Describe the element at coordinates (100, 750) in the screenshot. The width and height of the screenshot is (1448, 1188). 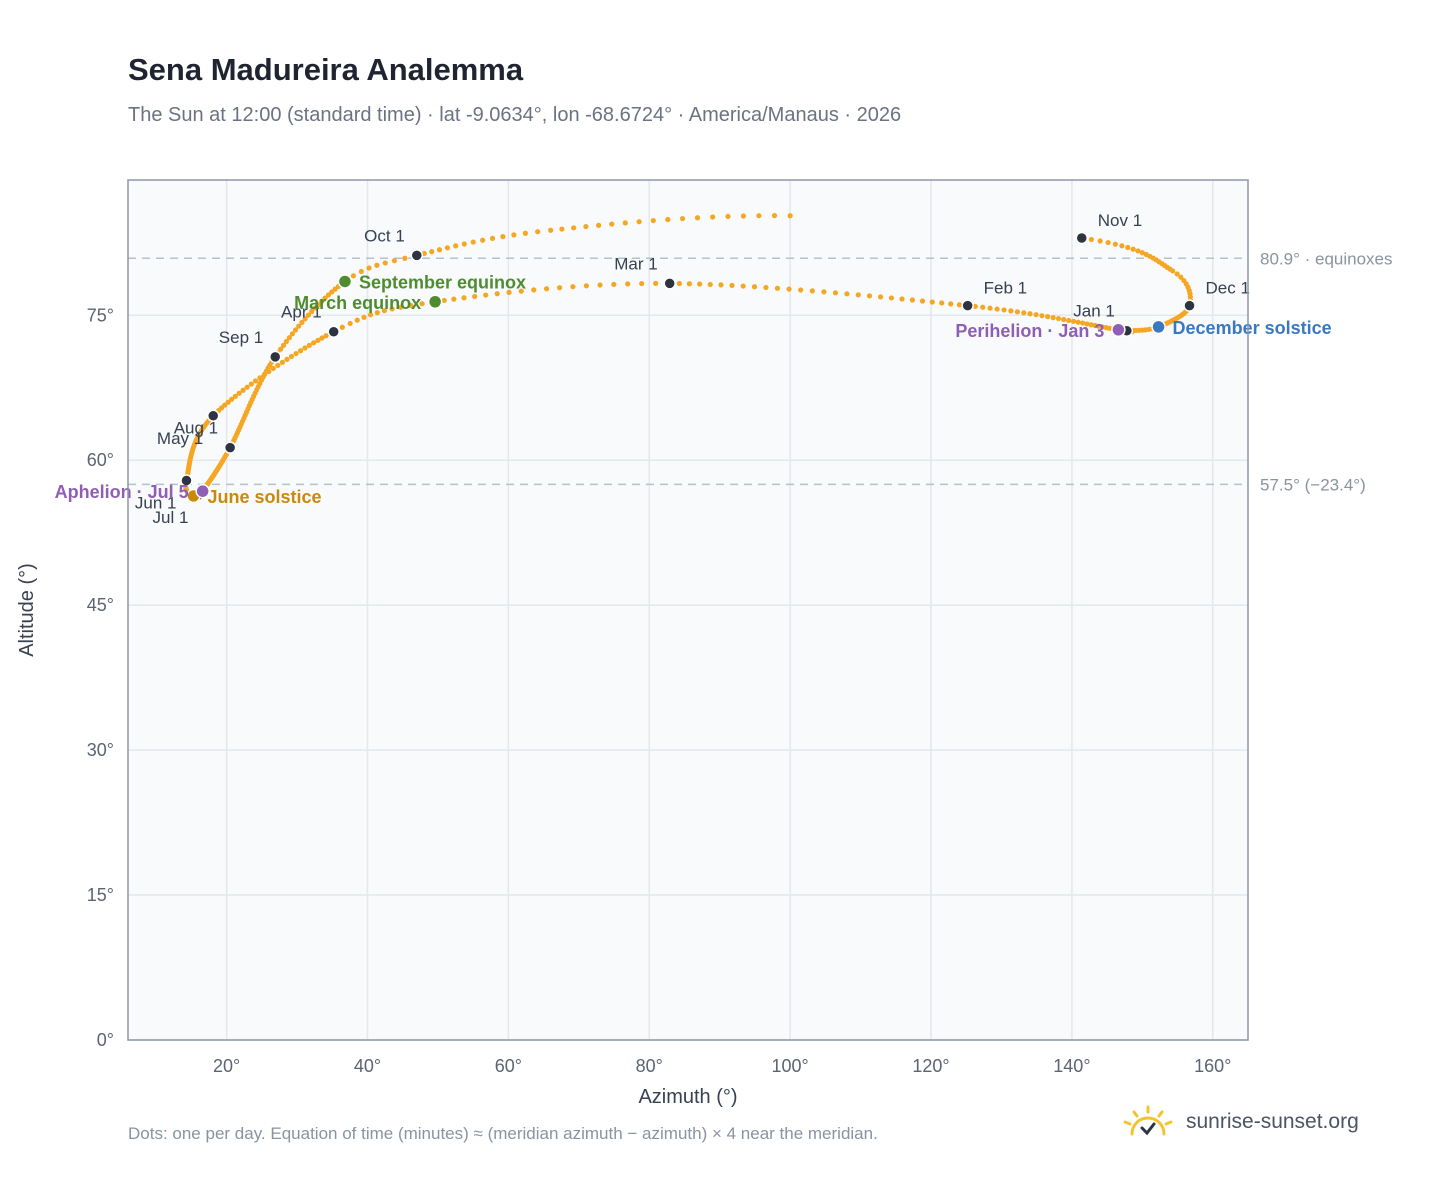
I see `y-tick-label: 30°` at that location.